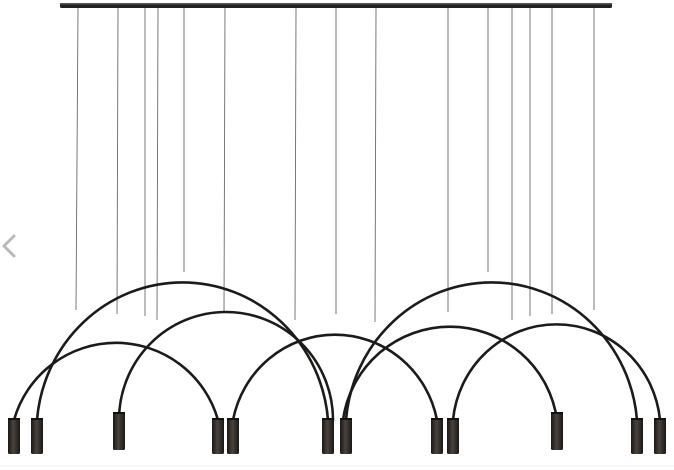  What do you see at coordinates (337, 433) in the screenshot?
I see `light-shades` at bounding box center [337, 433].